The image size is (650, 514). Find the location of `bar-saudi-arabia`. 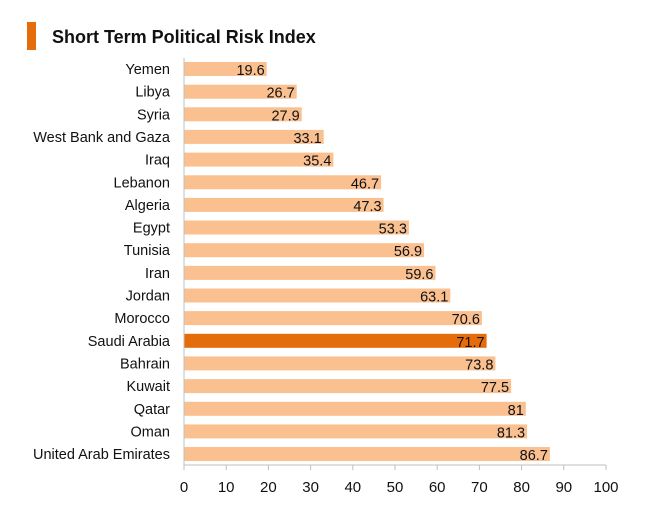

bar-saudi-arabia is located at coordinates (335, 340).